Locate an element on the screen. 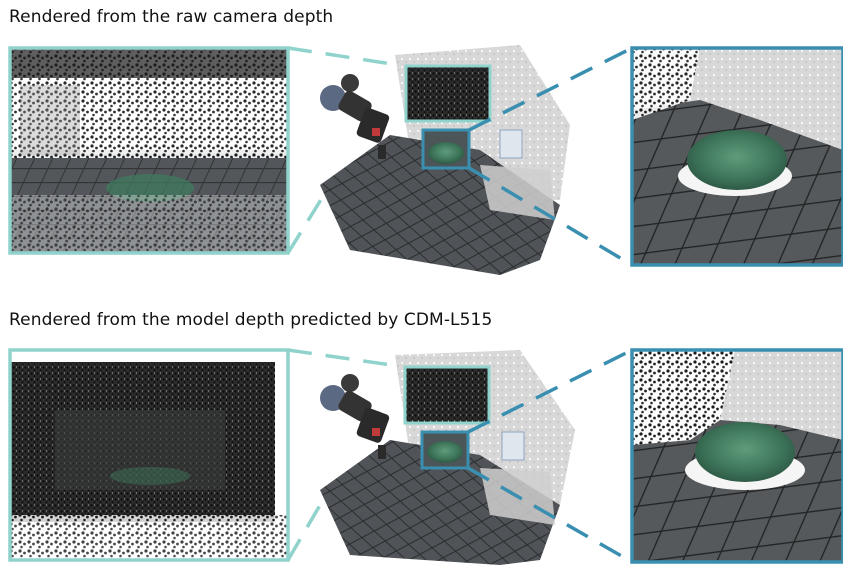  right-zoom-panel-raw is located at coordinates (736, 156).